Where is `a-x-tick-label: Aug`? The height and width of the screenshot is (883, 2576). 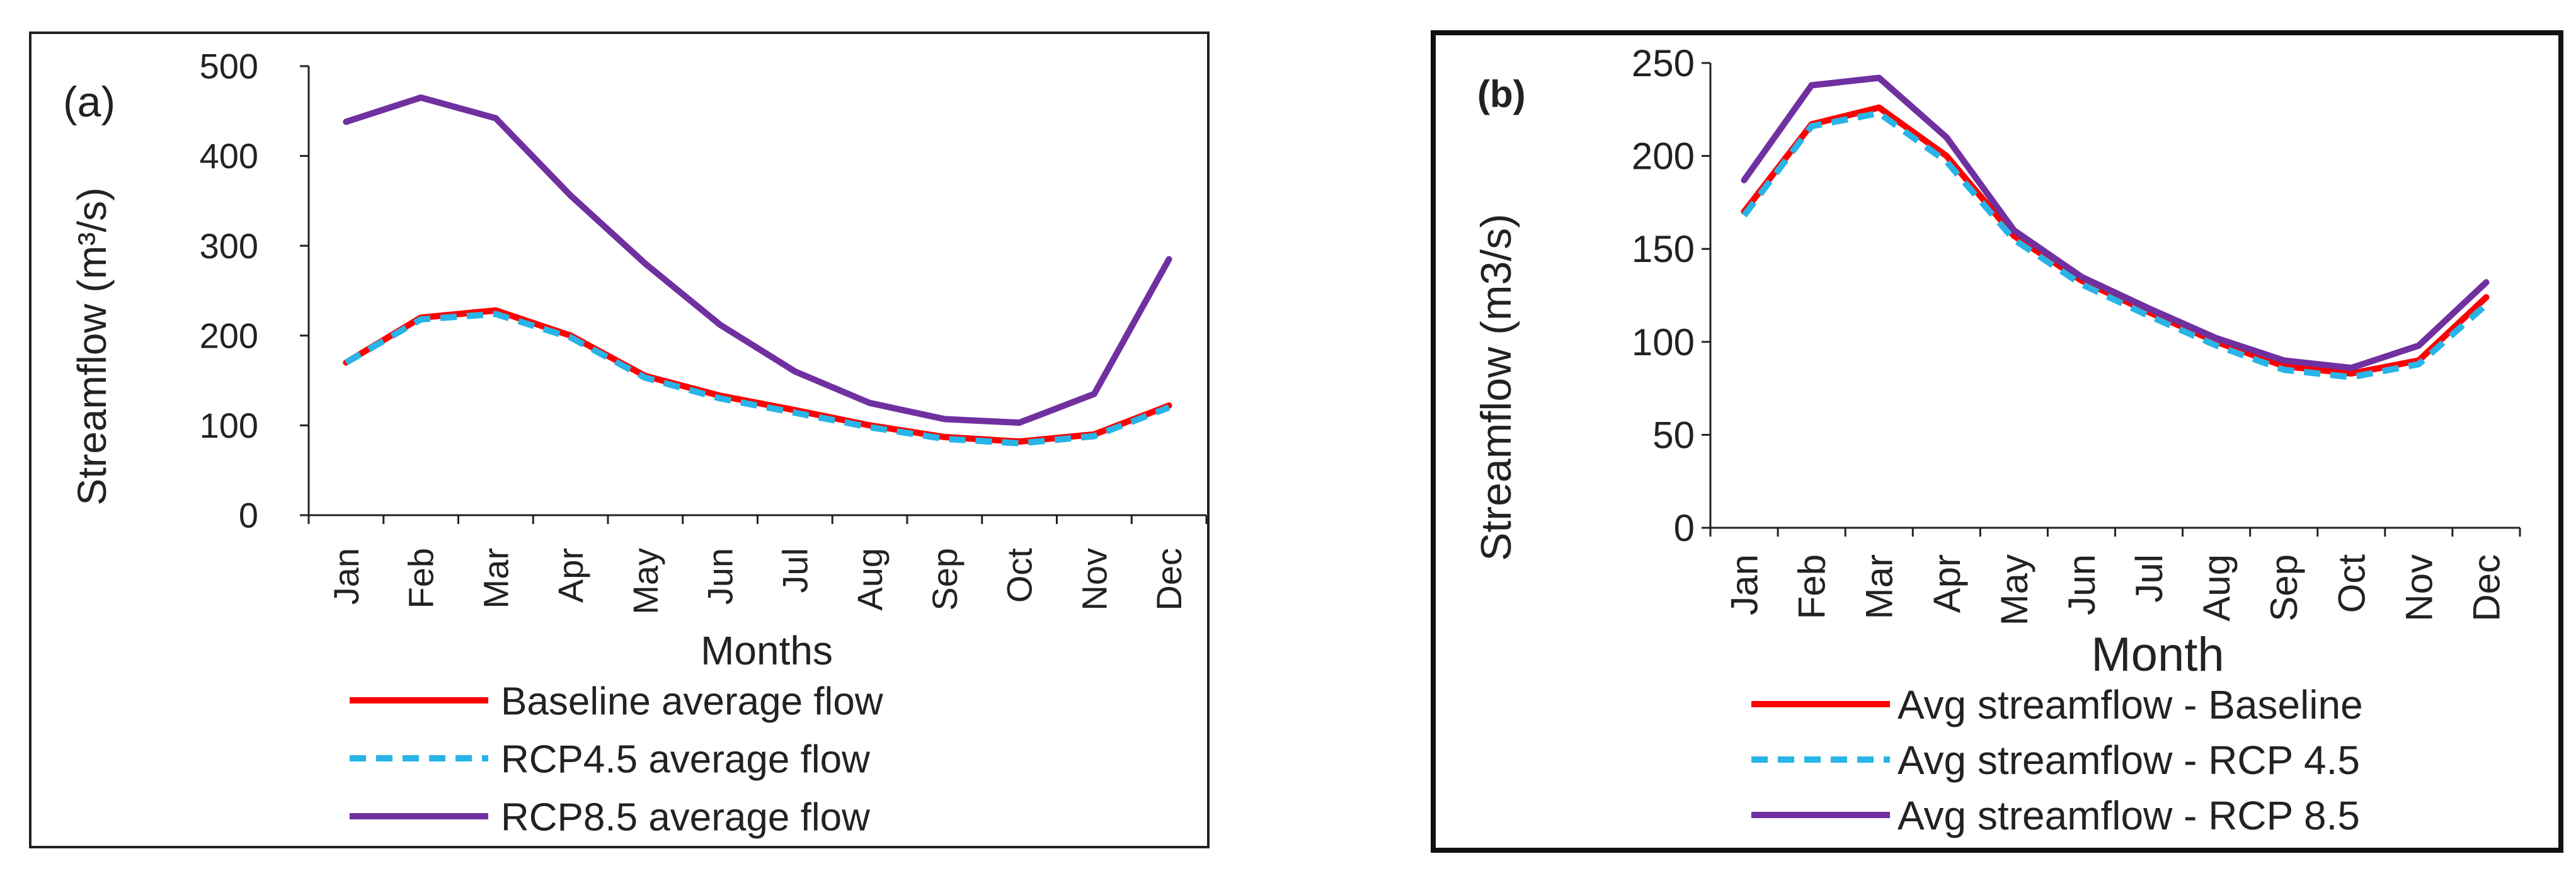
a-x-tick-label: Aug is located at coordinates (870, 579).